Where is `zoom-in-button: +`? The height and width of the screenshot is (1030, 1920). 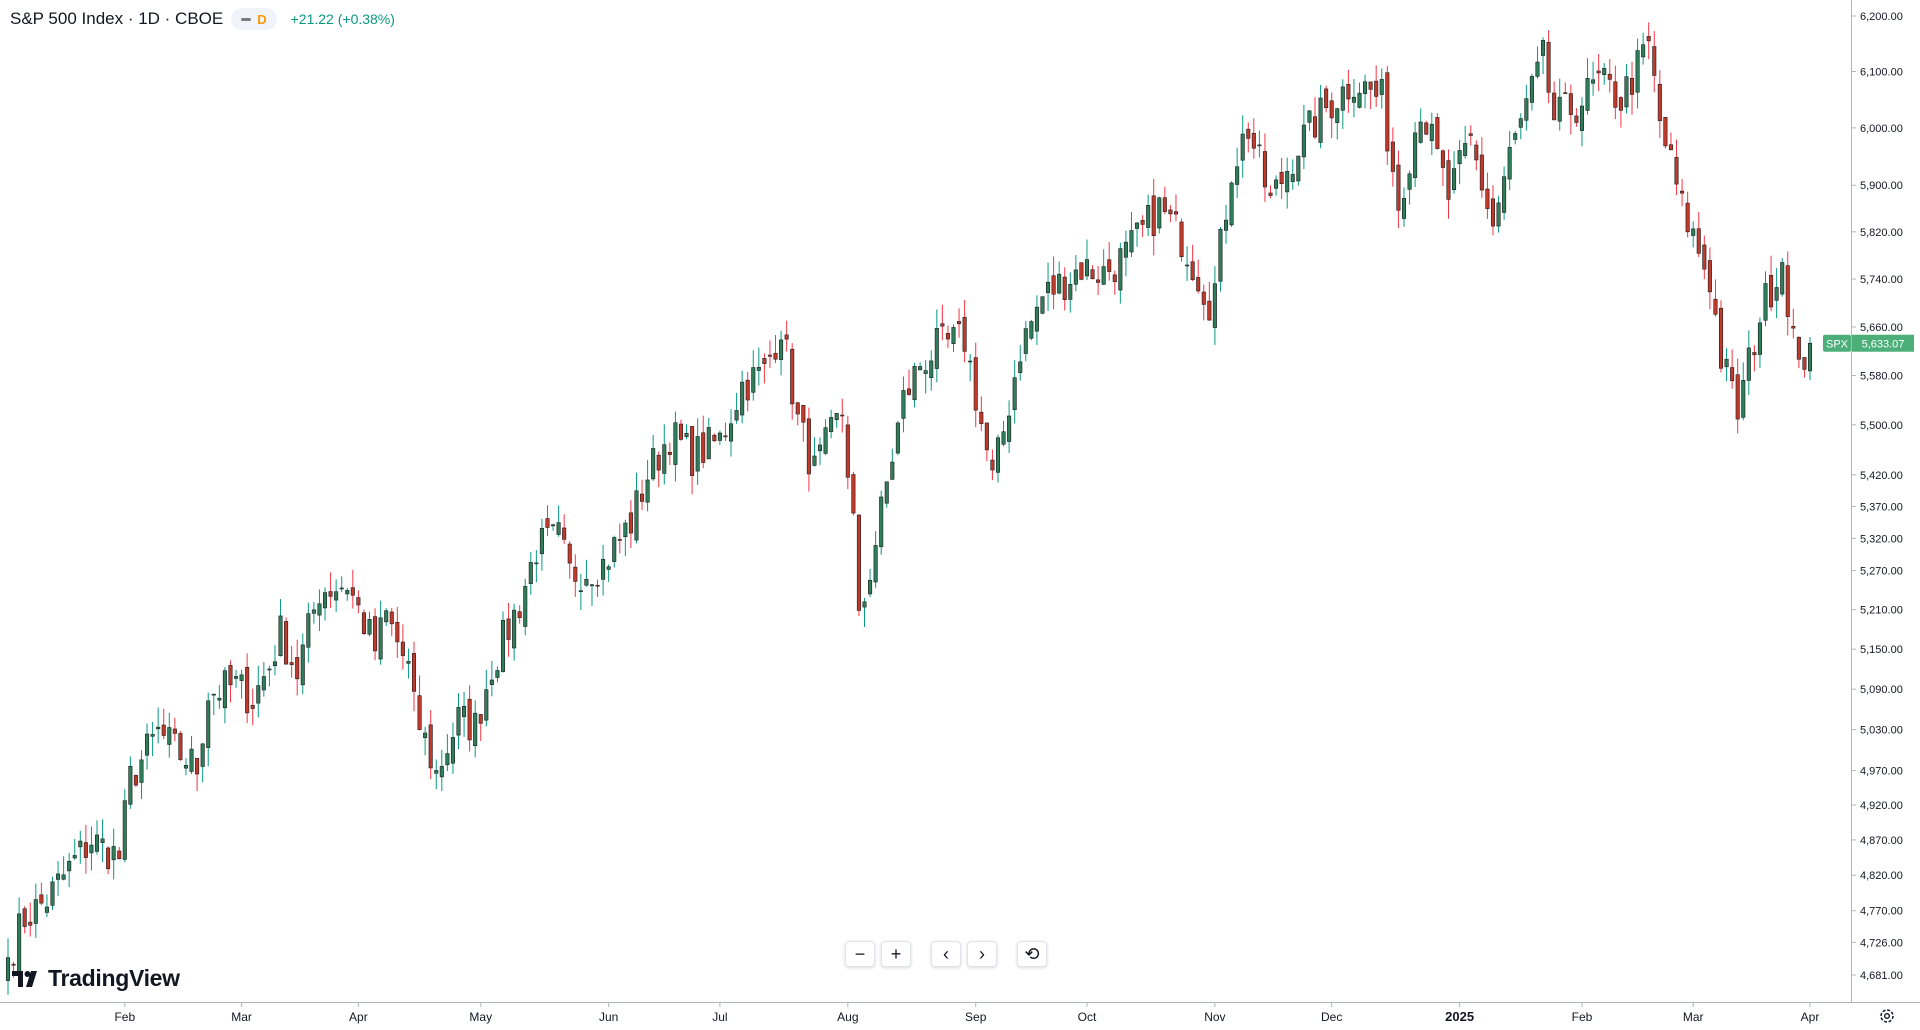 zoom-in-button: + is located at coordinates (896, 954).